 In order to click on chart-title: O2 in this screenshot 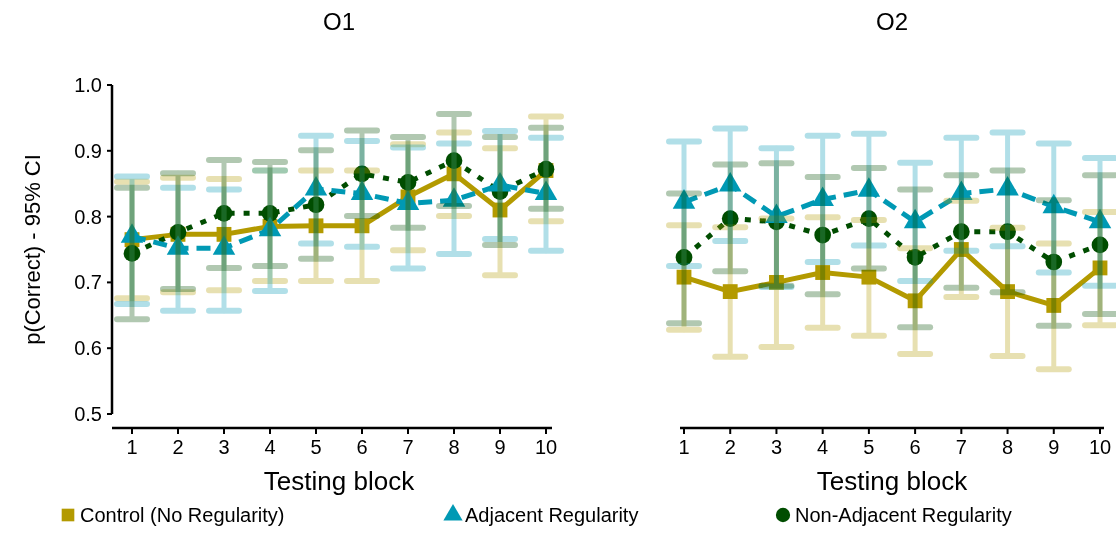, I will do `click(892, 21)`.